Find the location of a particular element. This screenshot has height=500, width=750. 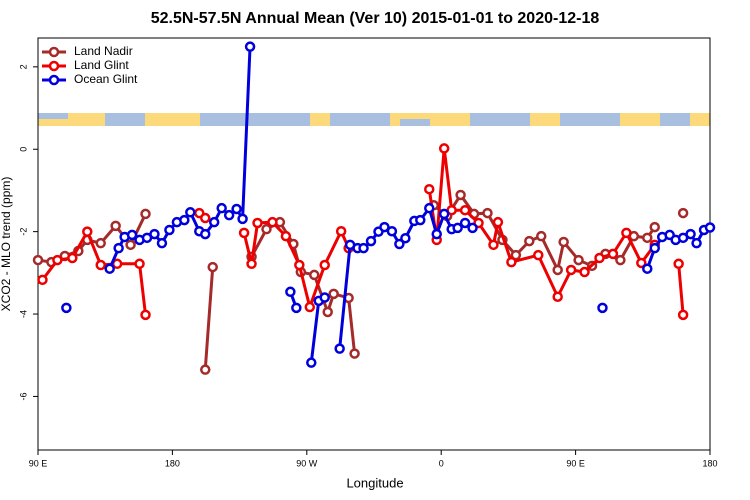

y-tick-label: -4 is located at coordinates (23, 314).